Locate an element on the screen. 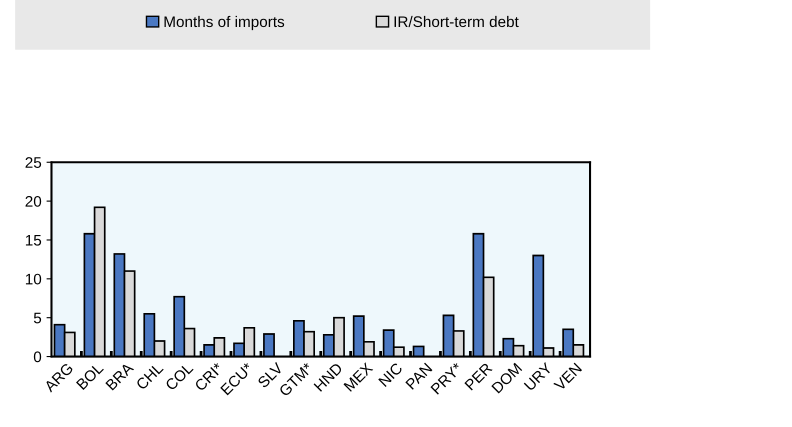 The width and height of the screenshot is (792, 427). y-tick-label: 10 is located at coordinates (34, 279).